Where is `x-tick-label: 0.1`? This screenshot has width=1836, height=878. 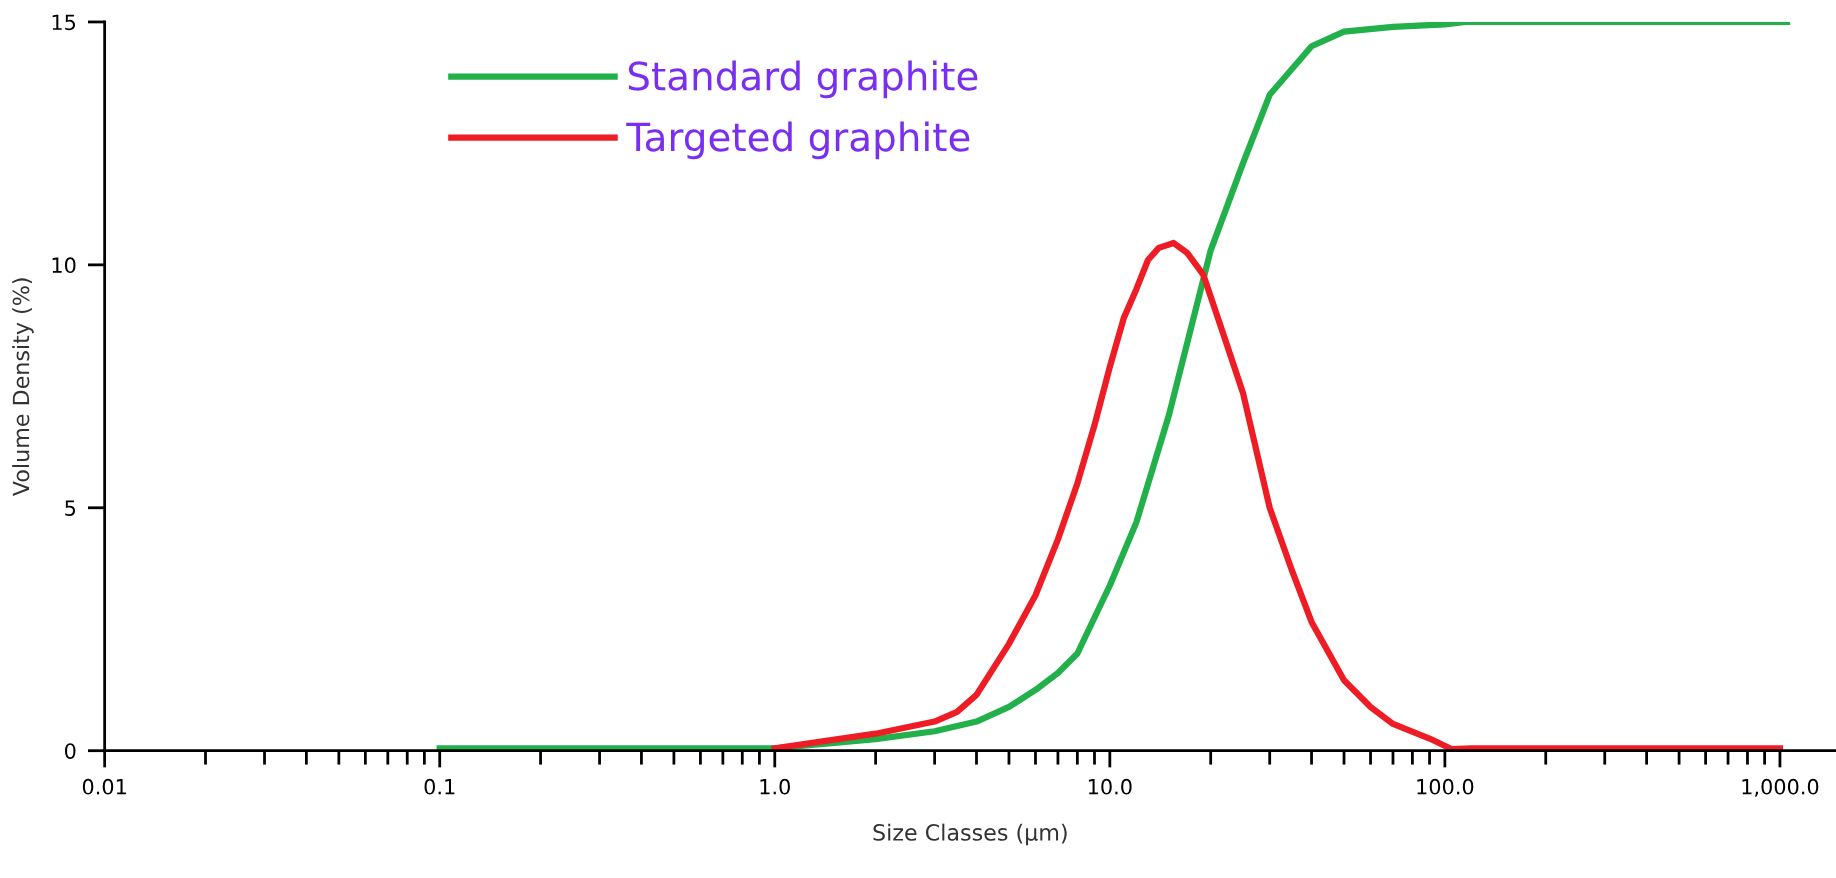 x-tick-label: 0.1 is located at coordinates (439, 786).